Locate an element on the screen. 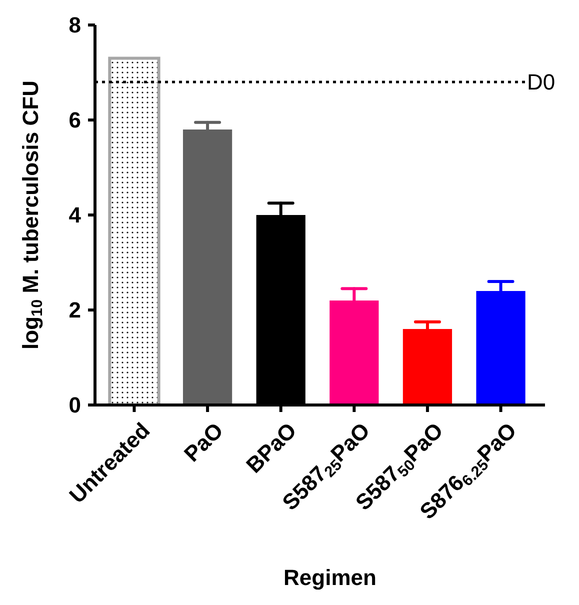 This screenshot has width=579, height=605. y-tick-label: 6 is located at coordinates (74, 120).